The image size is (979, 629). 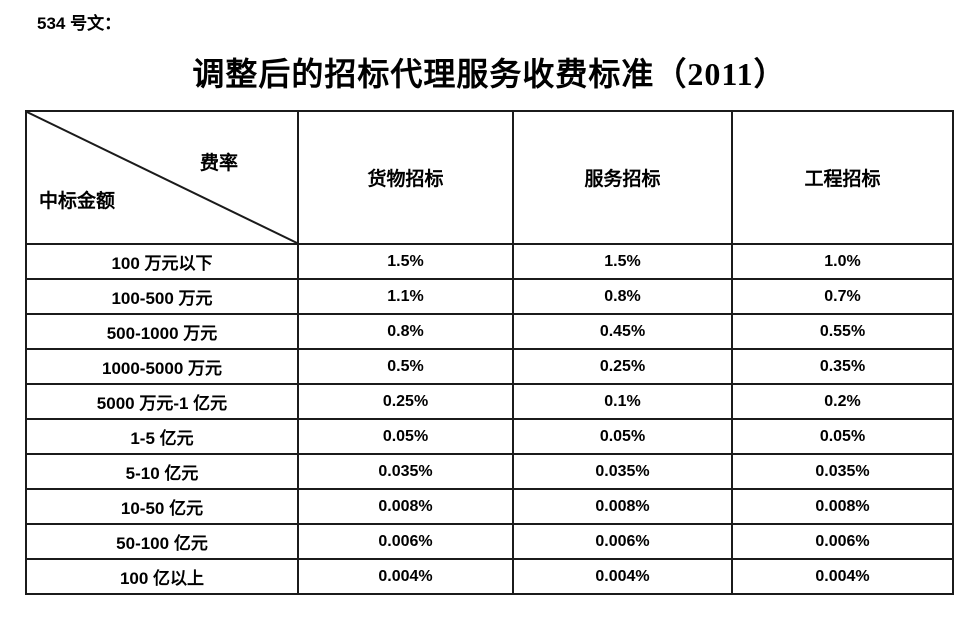 I want to click on amount-range-cell: 100 亿以上, so click(x=162, y=576).